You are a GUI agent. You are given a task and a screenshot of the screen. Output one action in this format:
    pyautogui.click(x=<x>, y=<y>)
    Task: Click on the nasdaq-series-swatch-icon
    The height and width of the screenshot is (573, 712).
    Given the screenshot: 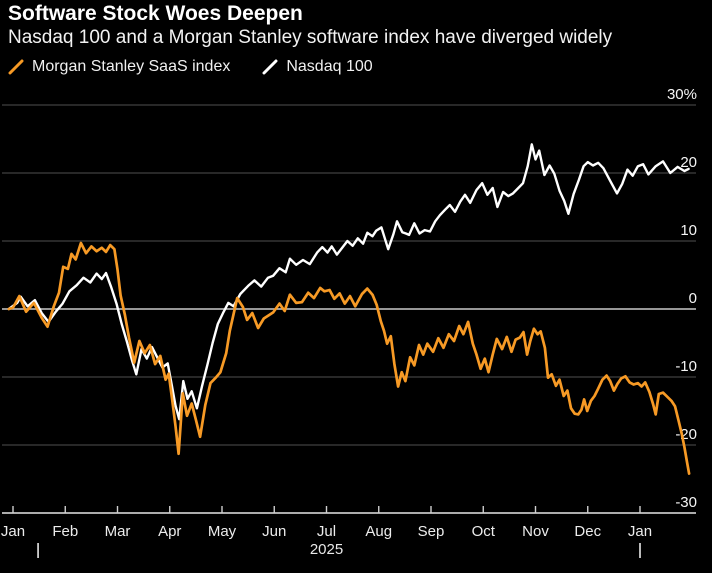 What is the action you would take?
    pyautogui.click(x=270, y=67)
    